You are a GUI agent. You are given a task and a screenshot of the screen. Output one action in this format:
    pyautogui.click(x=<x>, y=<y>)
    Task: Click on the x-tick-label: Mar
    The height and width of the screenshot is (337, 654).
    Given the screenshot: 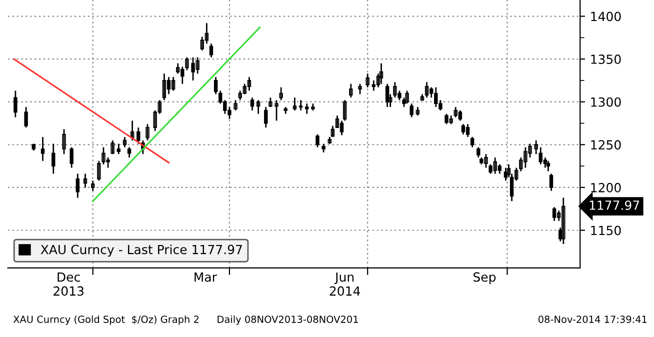 What is the action you would take?
    pyautogui.click(x=205, y=277)
    